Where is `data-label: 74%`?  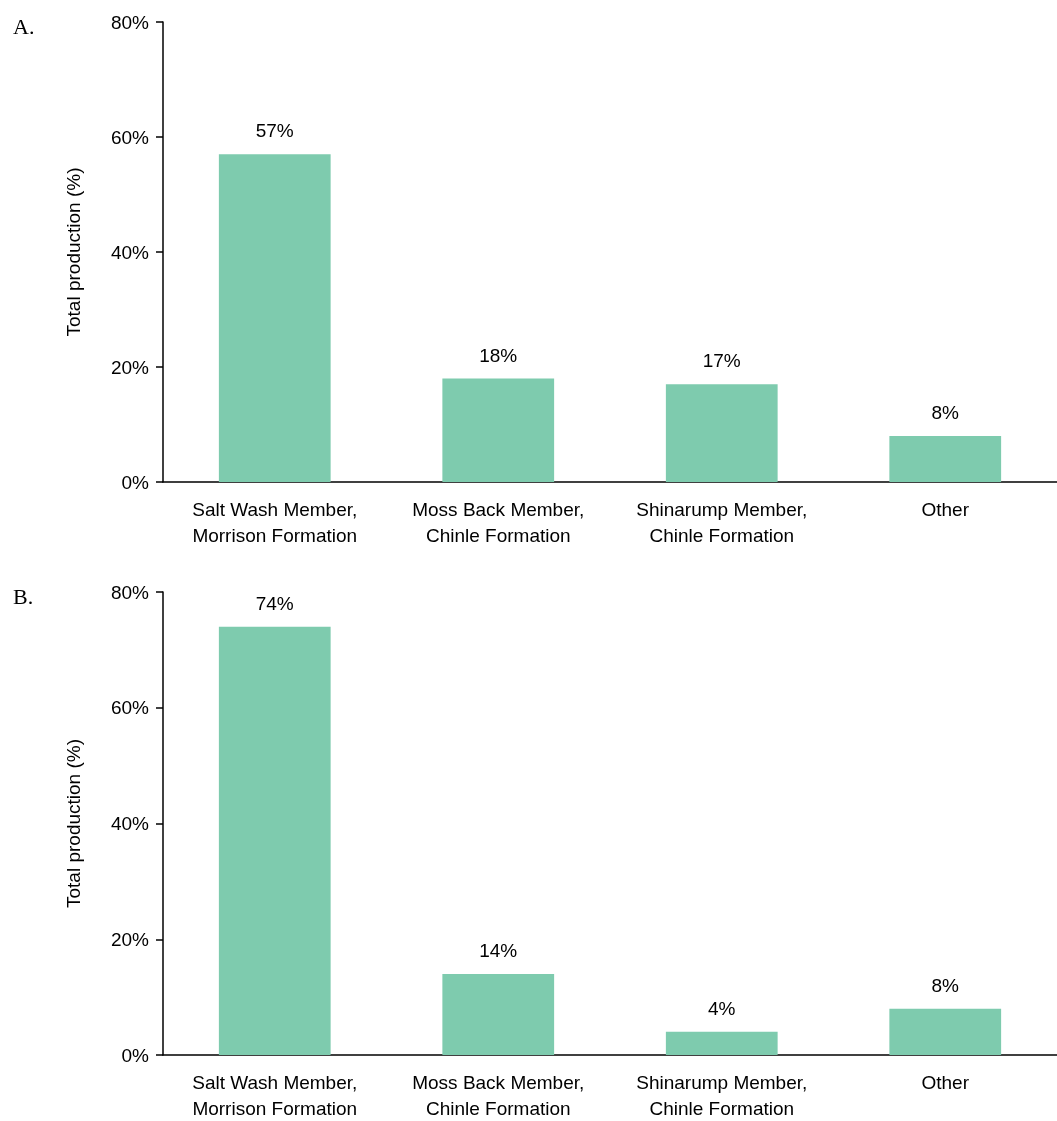 data-label: 74% is located at coordinates (274, 603).